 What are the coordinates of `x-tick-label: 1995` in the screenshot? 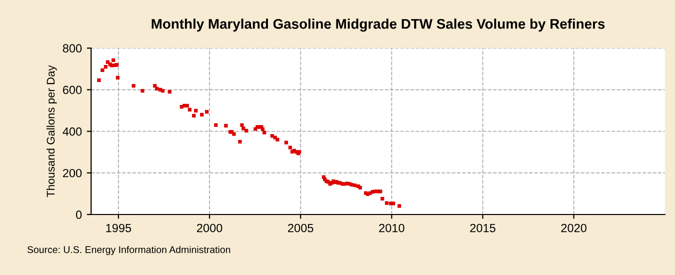 It's located at (119, 228).